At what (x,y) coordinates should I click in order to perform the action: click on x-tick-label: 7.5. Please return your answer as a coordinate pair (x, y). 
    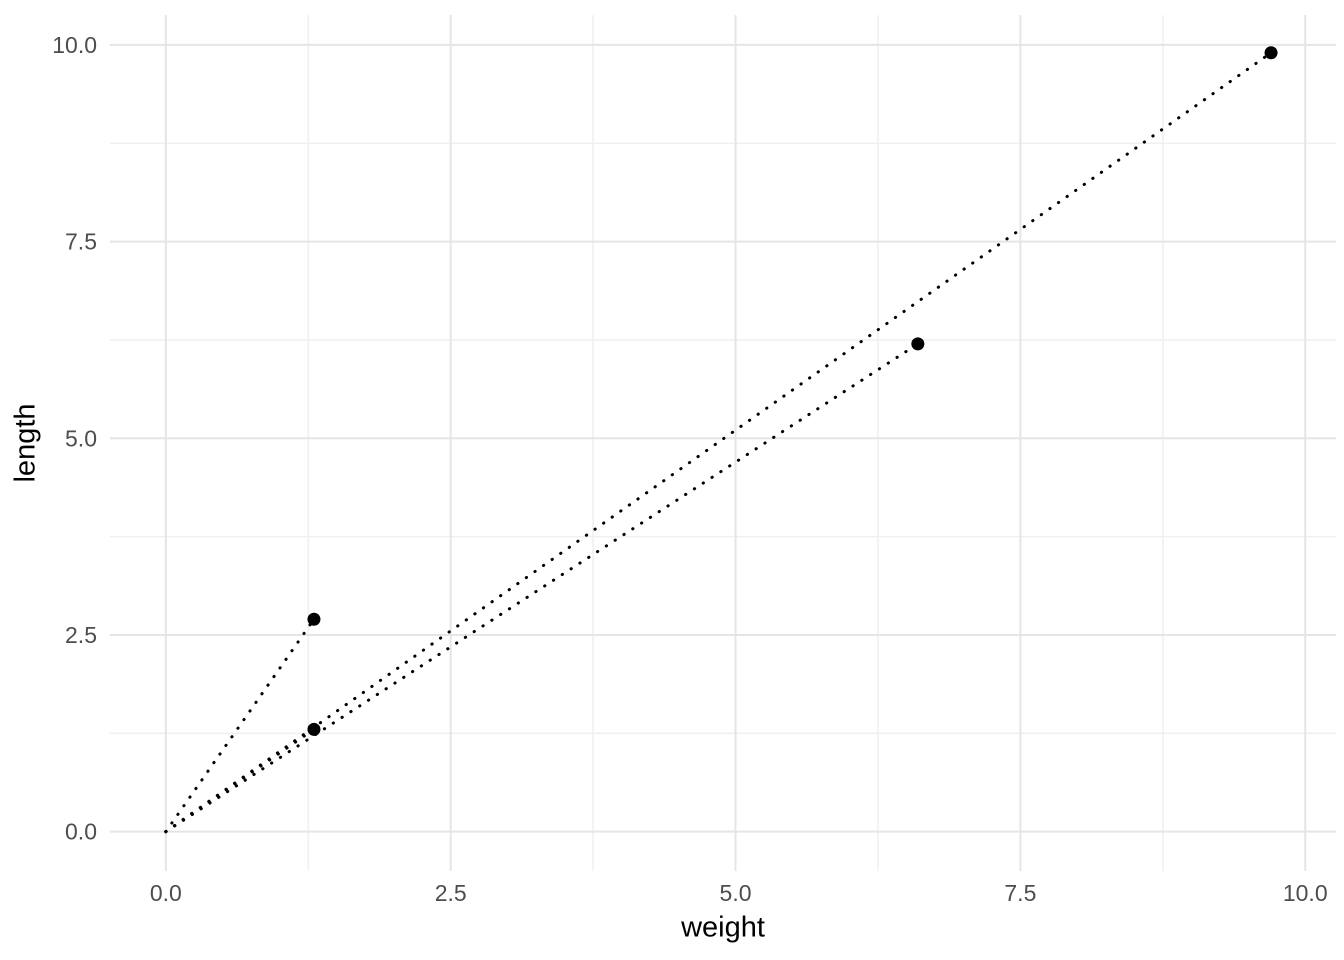
    Looking at the image, I should click on (1020, 893).